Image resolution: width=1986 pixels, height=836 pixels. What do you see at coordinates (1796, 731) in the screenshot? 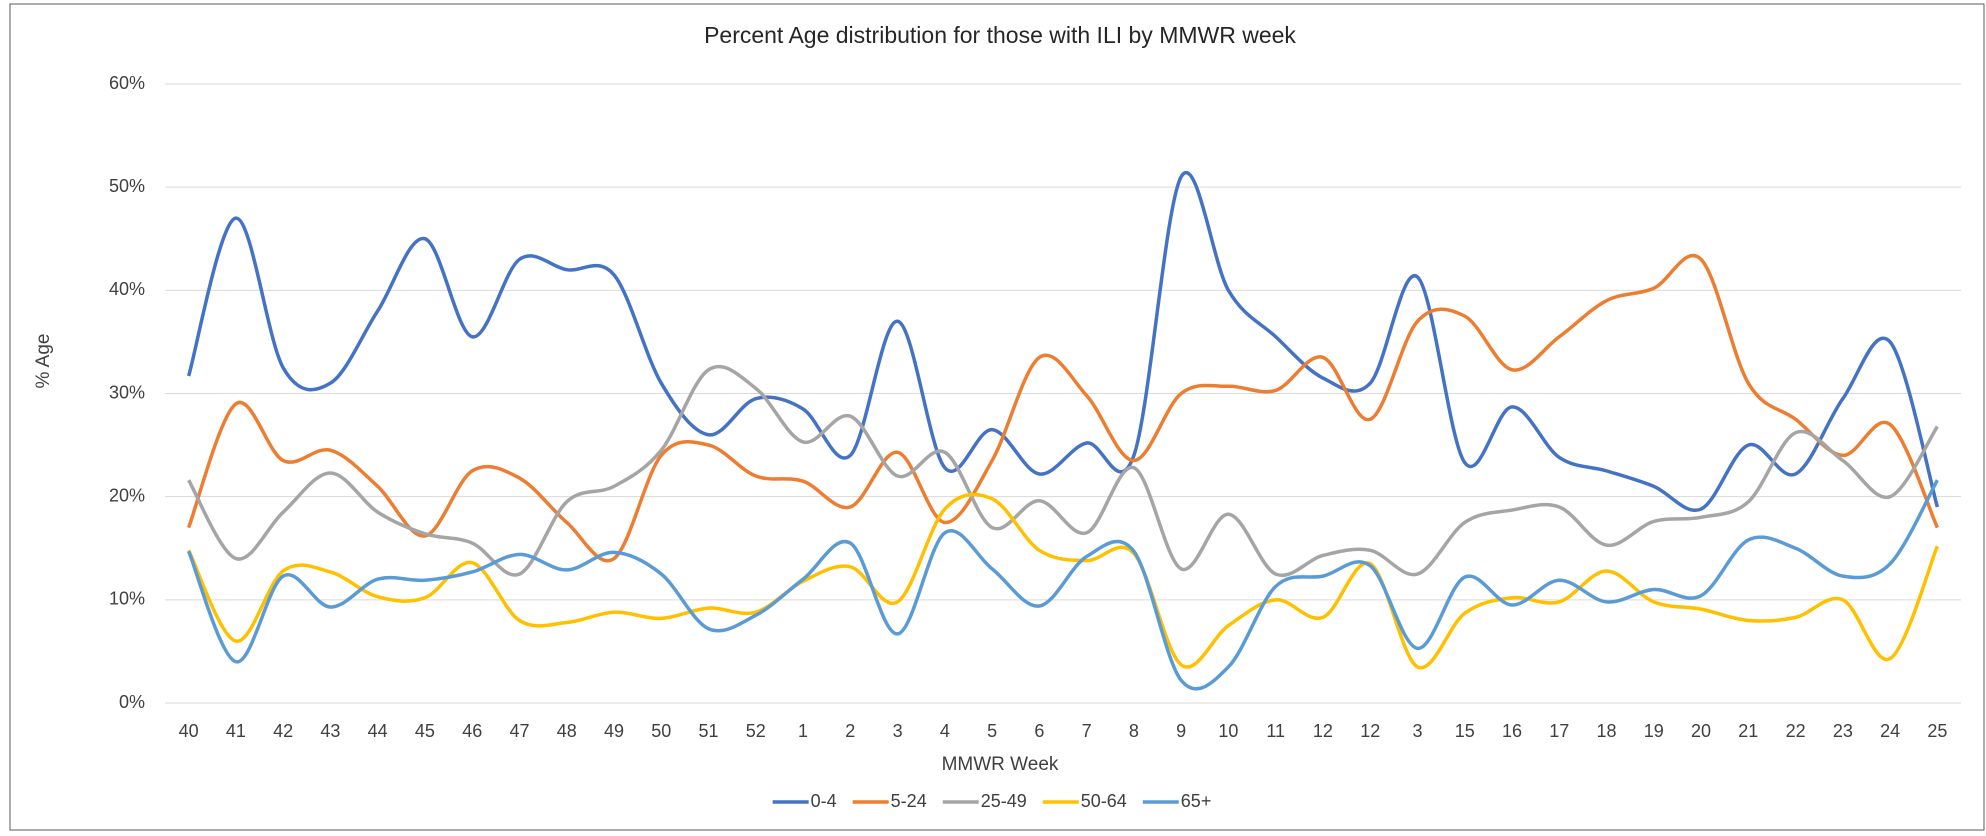
I see `x-tick-label: 22` at bounding box center [1796, 731].